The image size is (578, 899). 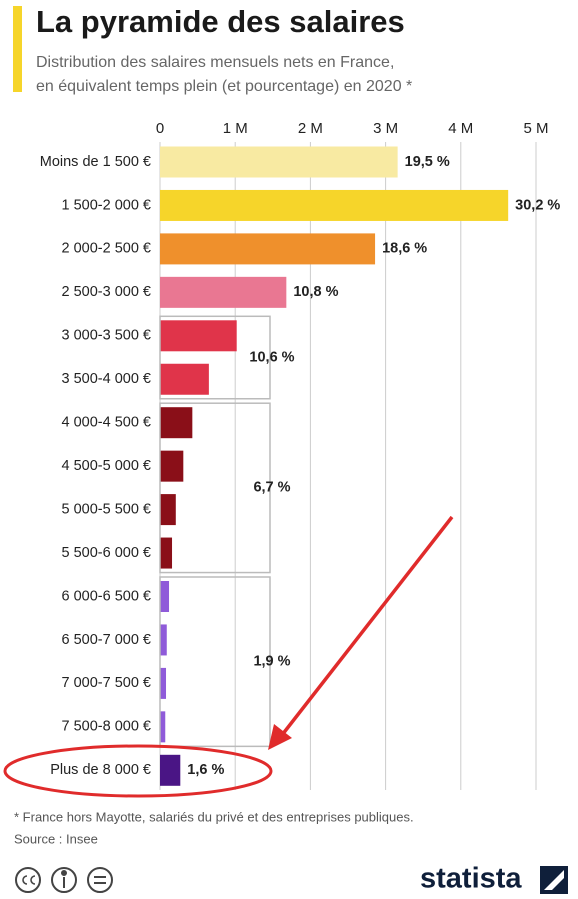 I want to click on y-tick-label: 5 000-5 500 €, so click(x=107, y=509).